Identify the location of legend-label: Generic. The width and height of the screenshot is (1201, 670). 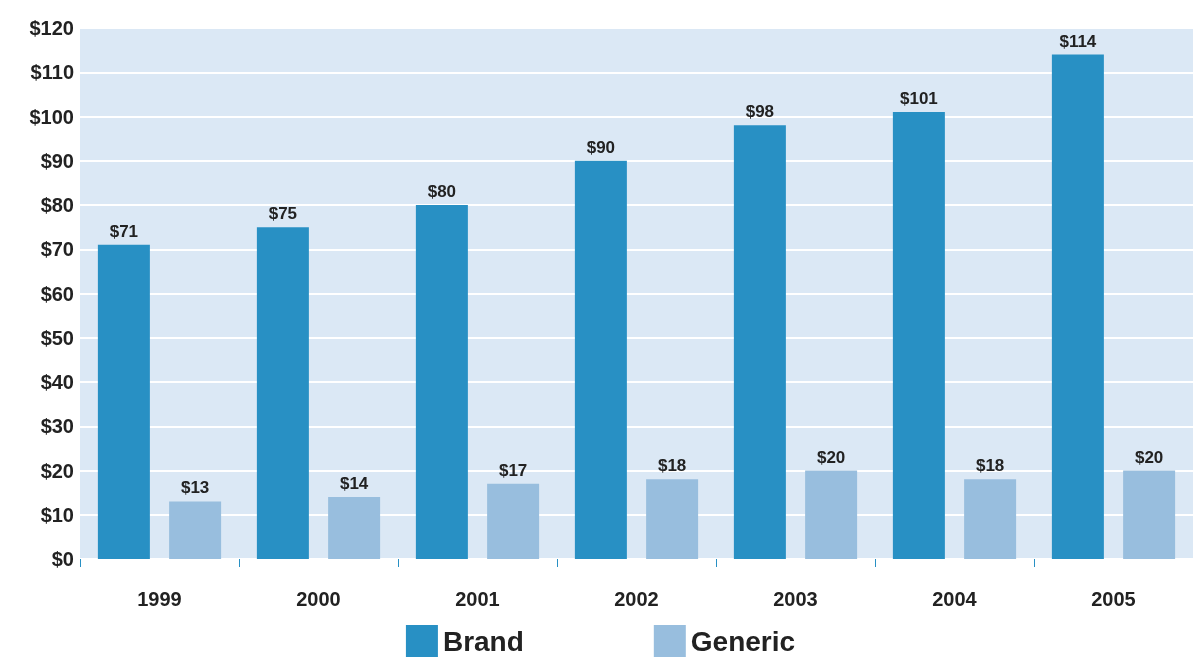
(743, 641).